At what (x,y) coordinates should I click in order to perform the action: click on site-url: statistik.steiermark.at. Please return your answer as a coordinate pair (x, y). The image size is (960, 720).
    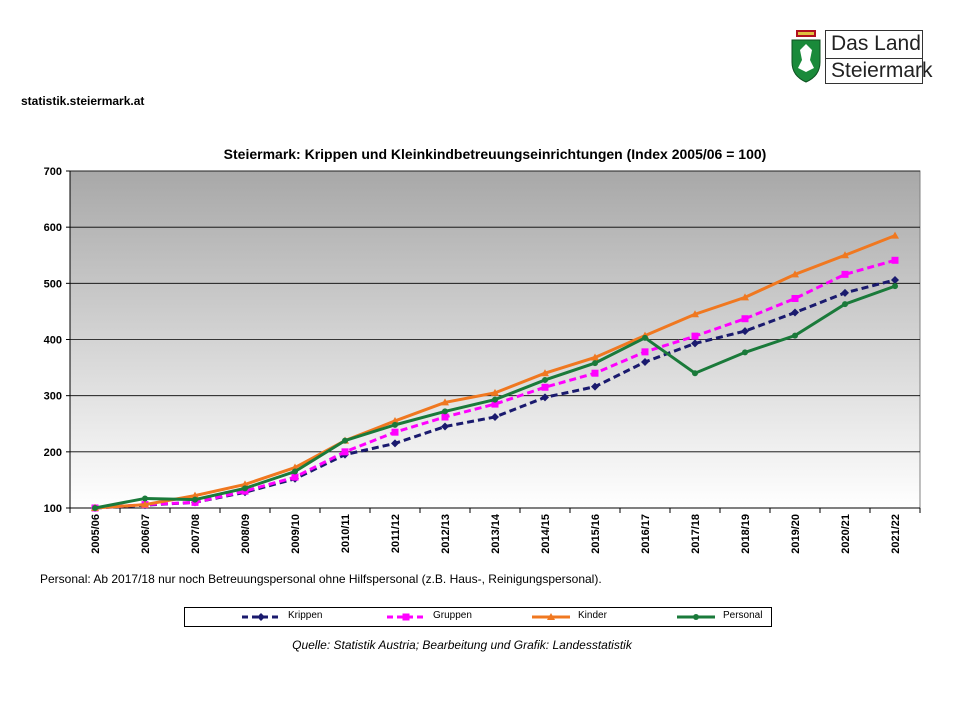
    Looking at the image, I should click on (83, 101).